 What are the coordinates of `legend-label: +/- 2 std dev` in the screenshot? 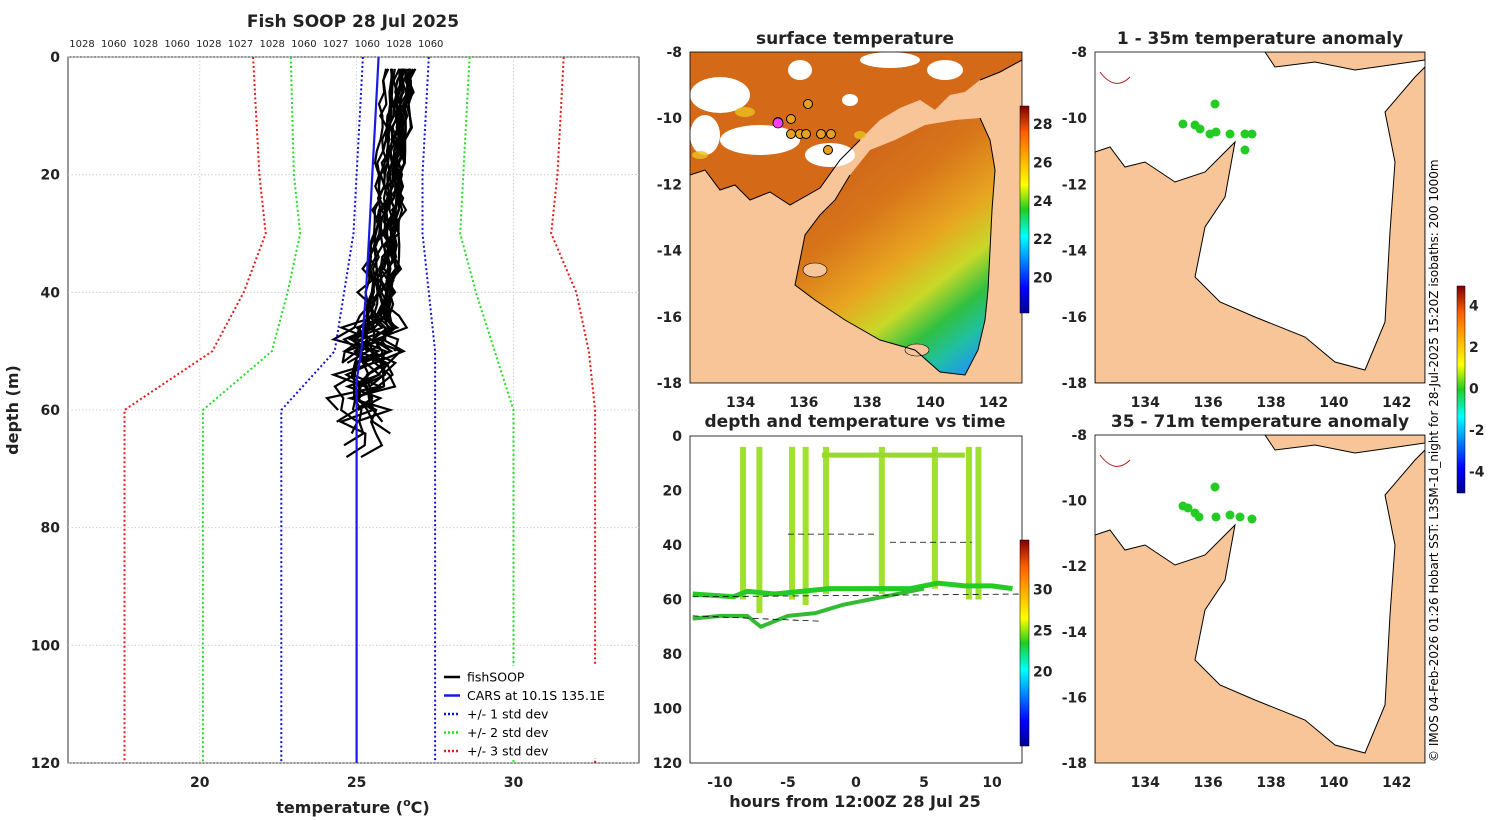 It's located at (508, 732).